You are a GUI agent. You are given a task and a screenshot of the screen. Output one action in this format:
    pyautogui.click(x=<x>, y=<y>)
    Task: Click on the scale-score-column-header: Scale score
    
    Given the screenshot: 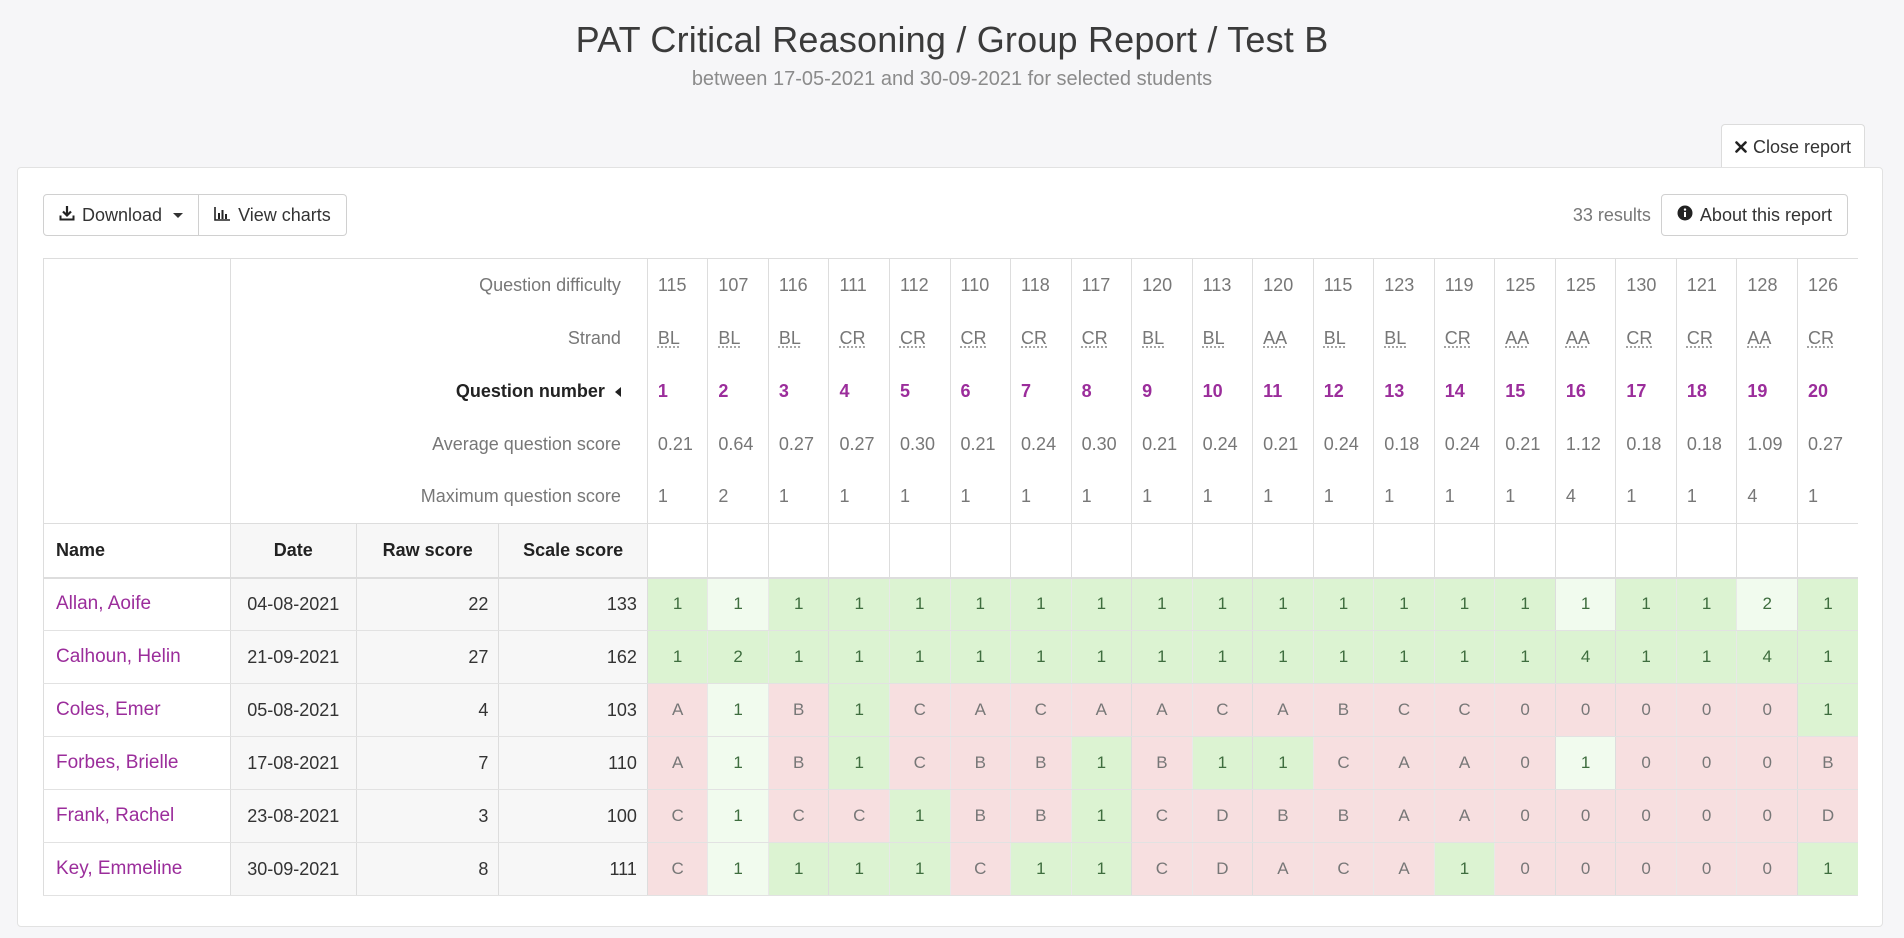 What is the action you would take?
    pyautogui.click(x=573, y=551)
    